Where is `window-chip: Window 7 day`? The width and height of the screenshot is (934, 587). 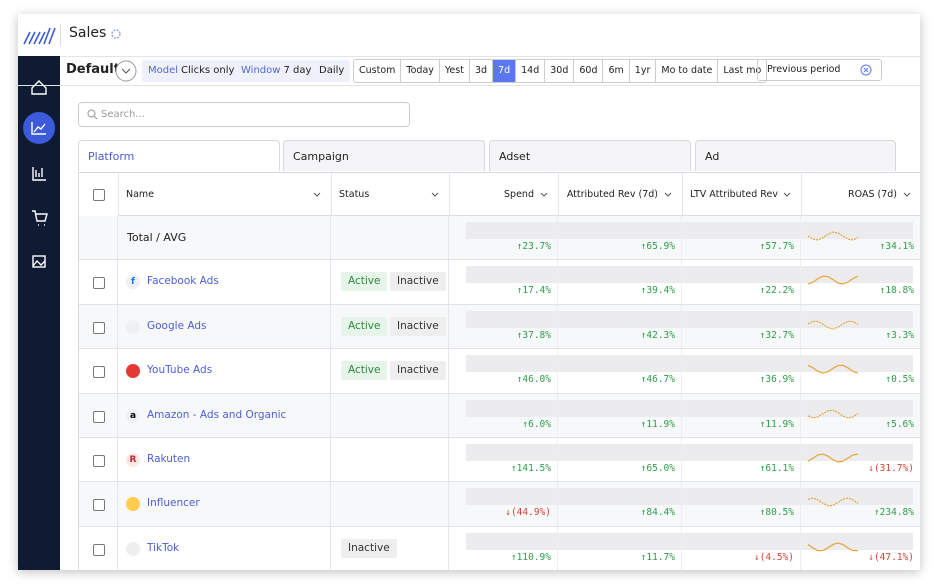 window-chip: Window 7 day is located at coordinates (276, 71).